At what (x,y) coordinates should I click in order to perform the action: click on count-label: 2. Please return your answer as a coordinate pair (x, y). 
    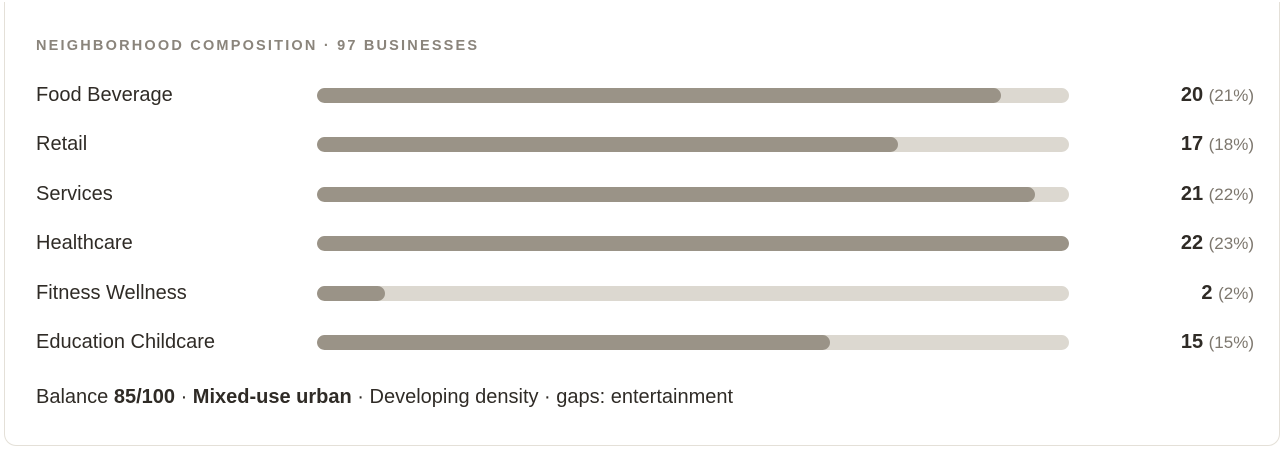
    Looking at the image, I should click on (1207, 292).